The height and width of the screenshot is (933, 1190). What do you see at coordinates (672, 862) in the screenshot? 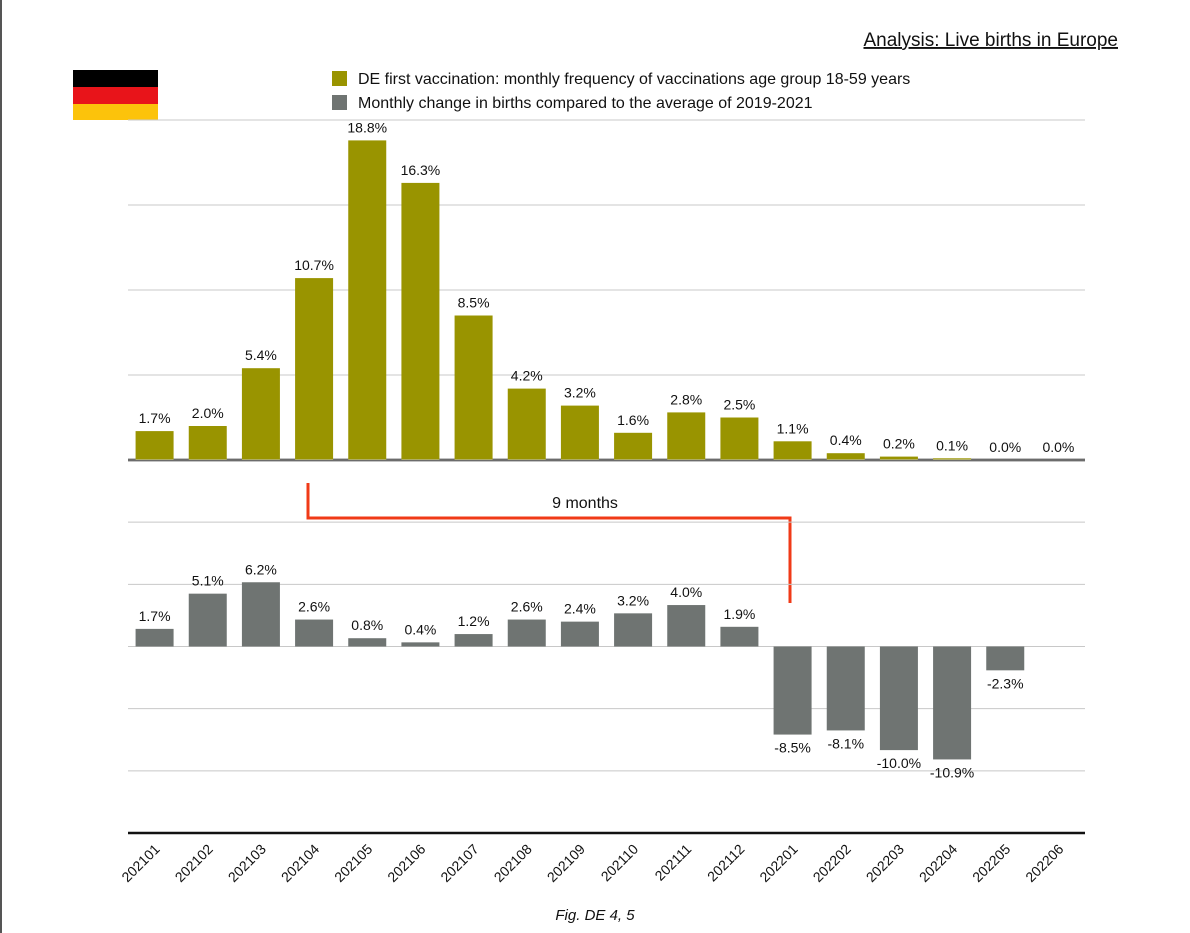
I see `x-tick-label: 202111` at bounding box center [672, 862].